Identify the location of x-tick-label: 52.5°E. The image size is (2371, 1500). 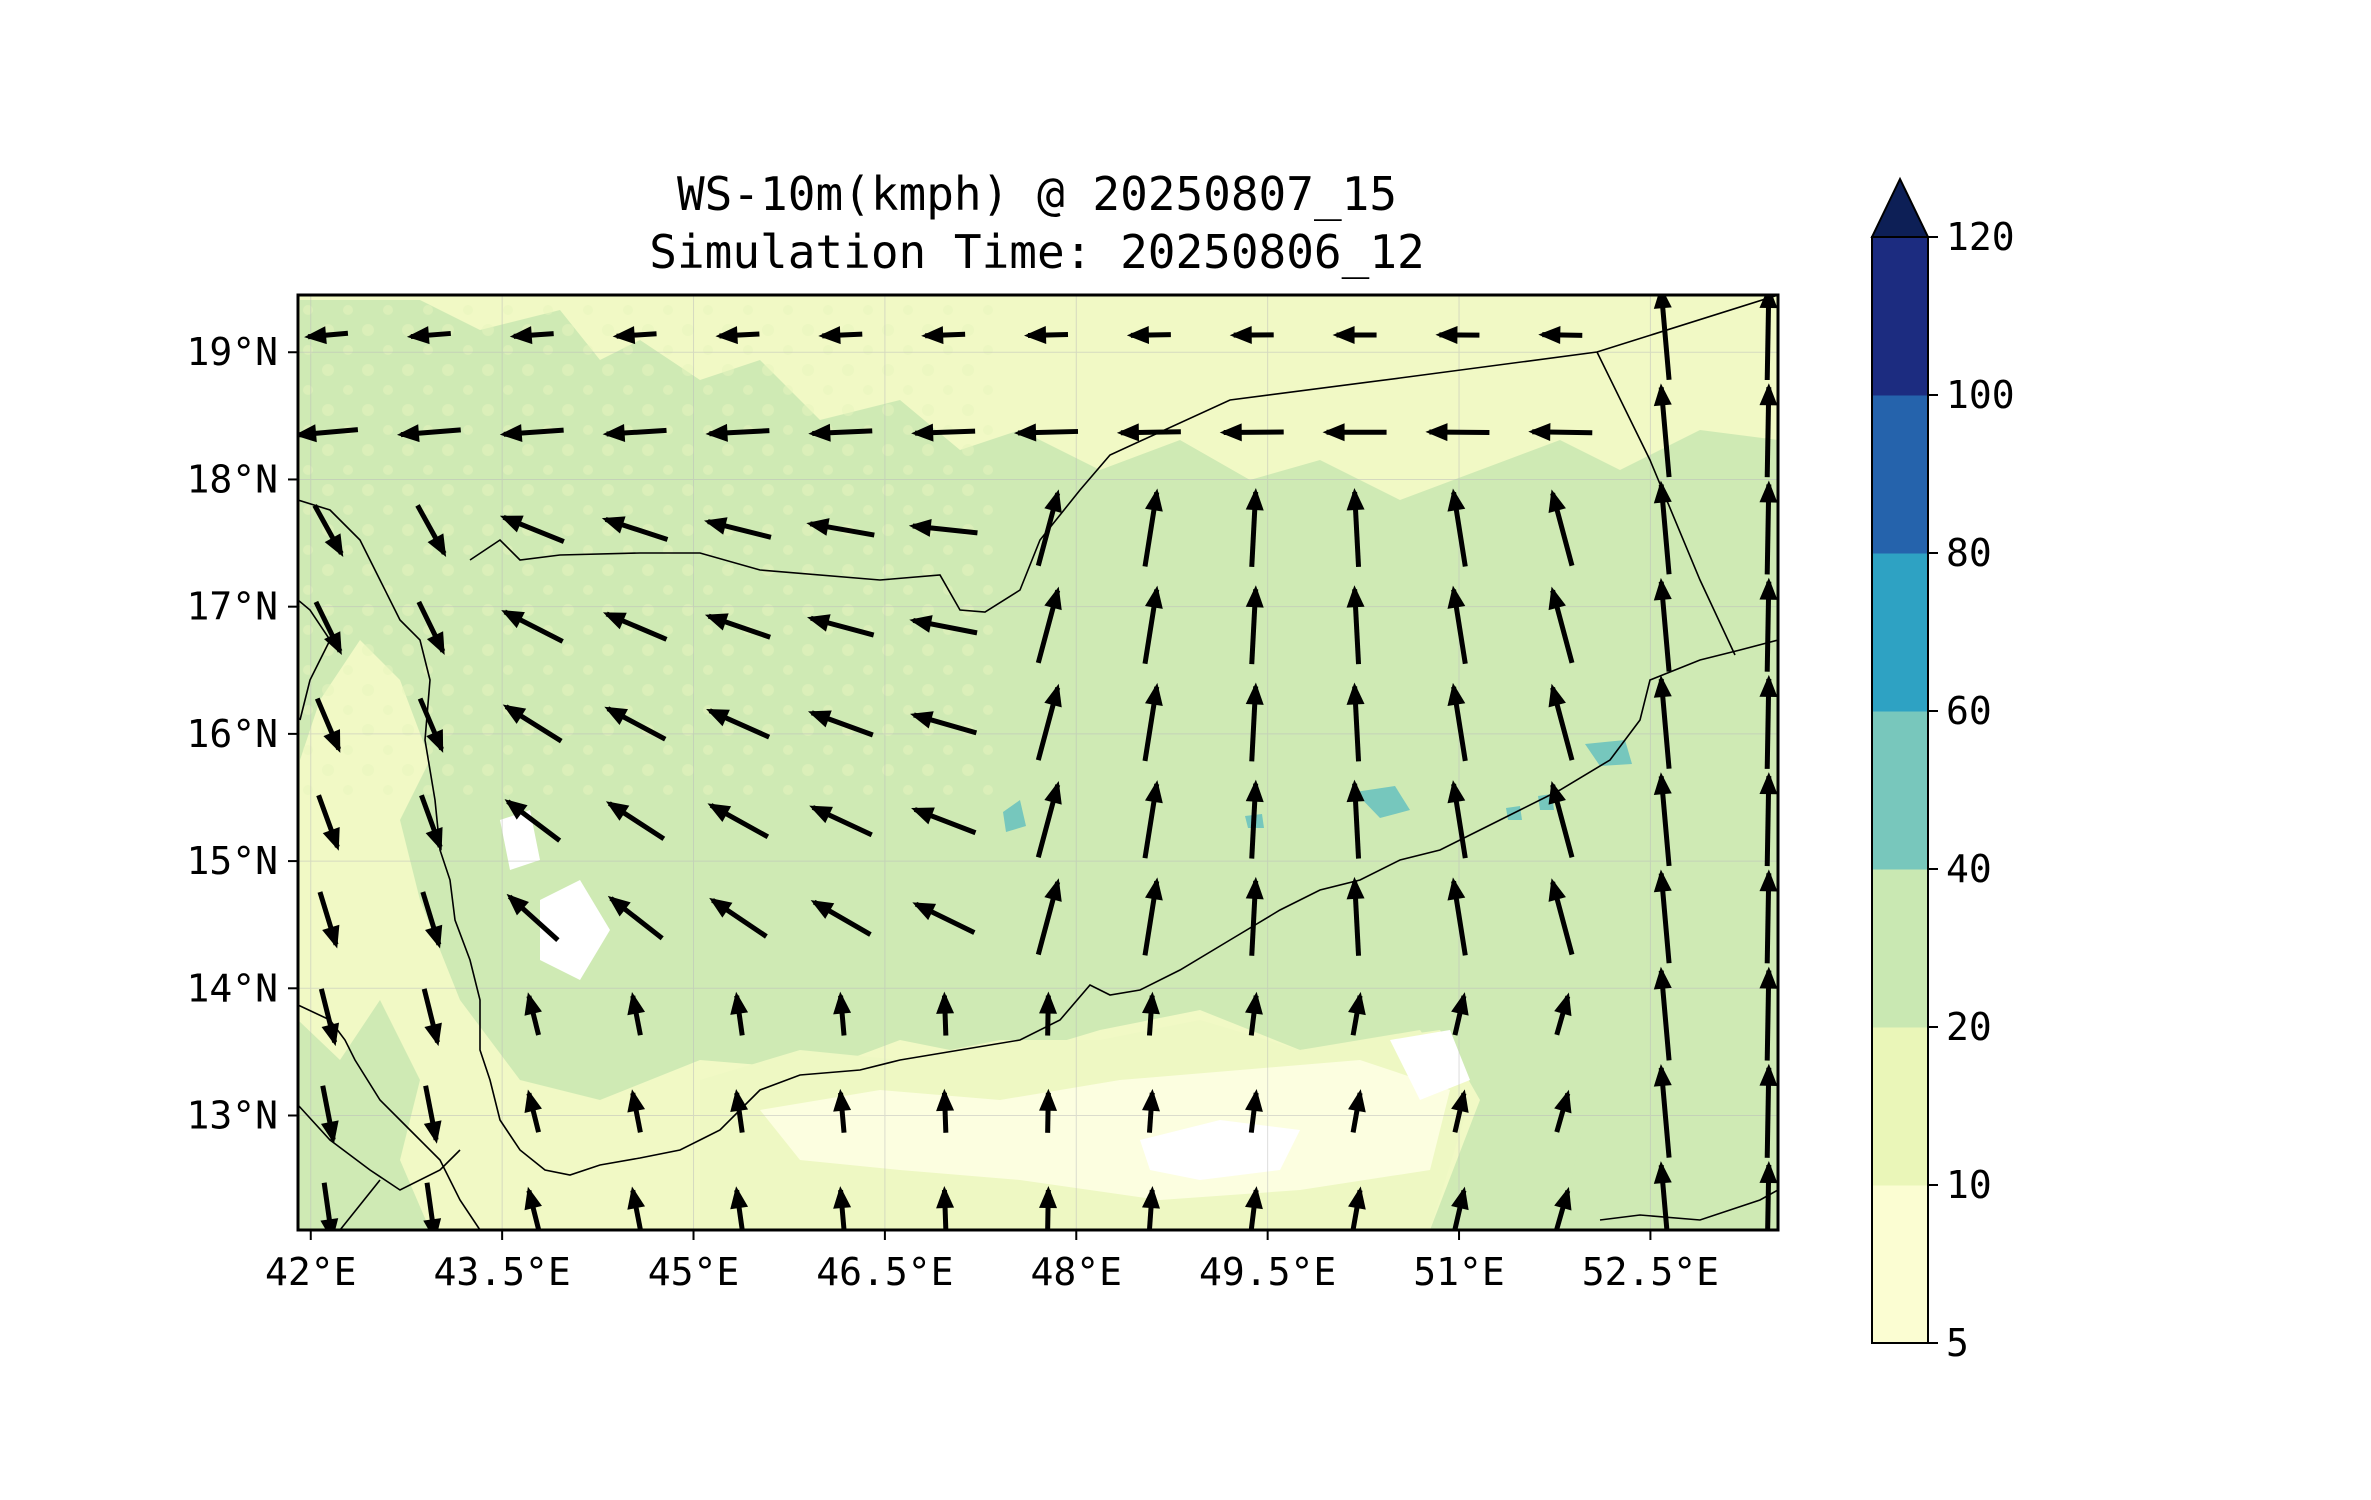
(1650, 1272).